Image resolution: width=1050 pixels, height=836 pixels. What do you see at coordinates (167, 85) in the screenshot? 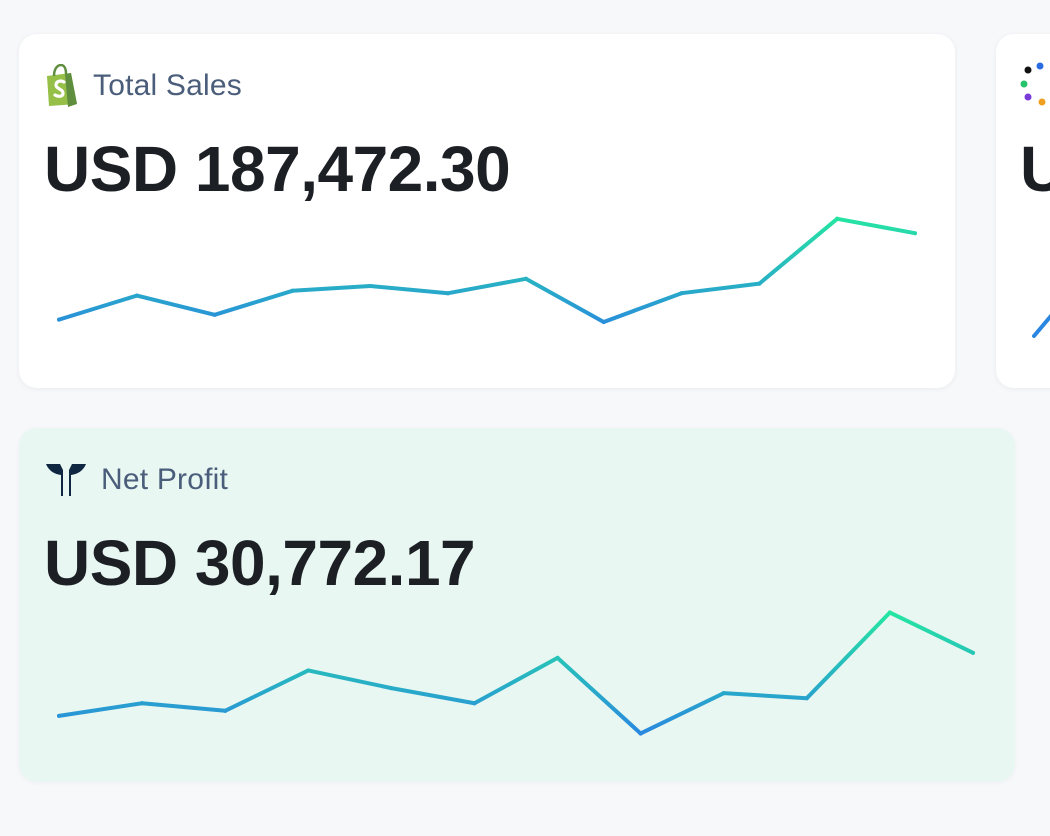
I see `card-title: Total Sales` at bounding box center [167, 85].